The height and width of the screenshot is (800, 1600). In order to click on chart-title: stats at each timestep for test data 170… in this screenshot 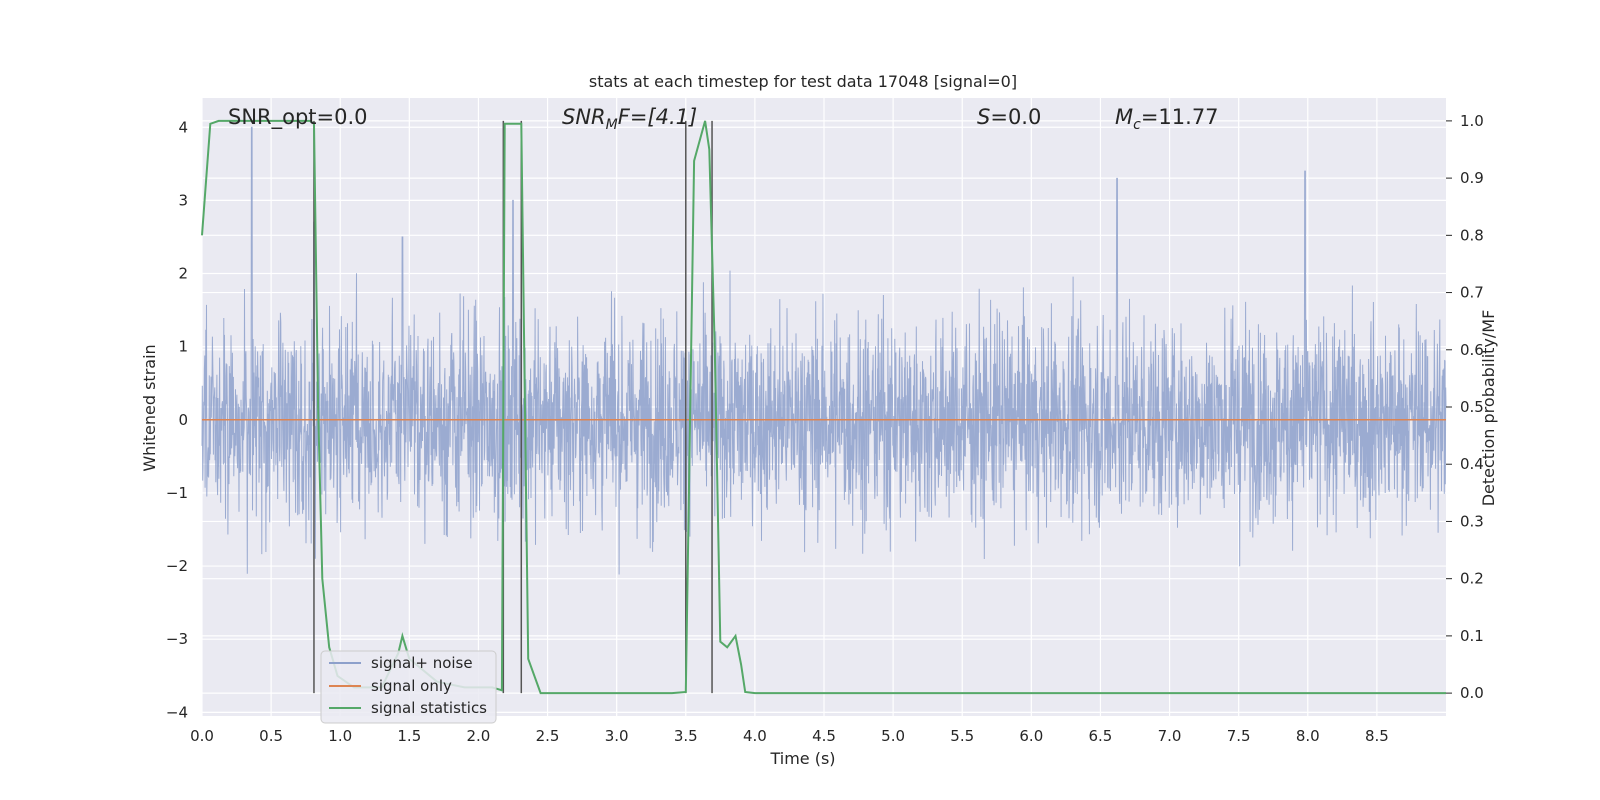, I will do `click(803, 81)`.